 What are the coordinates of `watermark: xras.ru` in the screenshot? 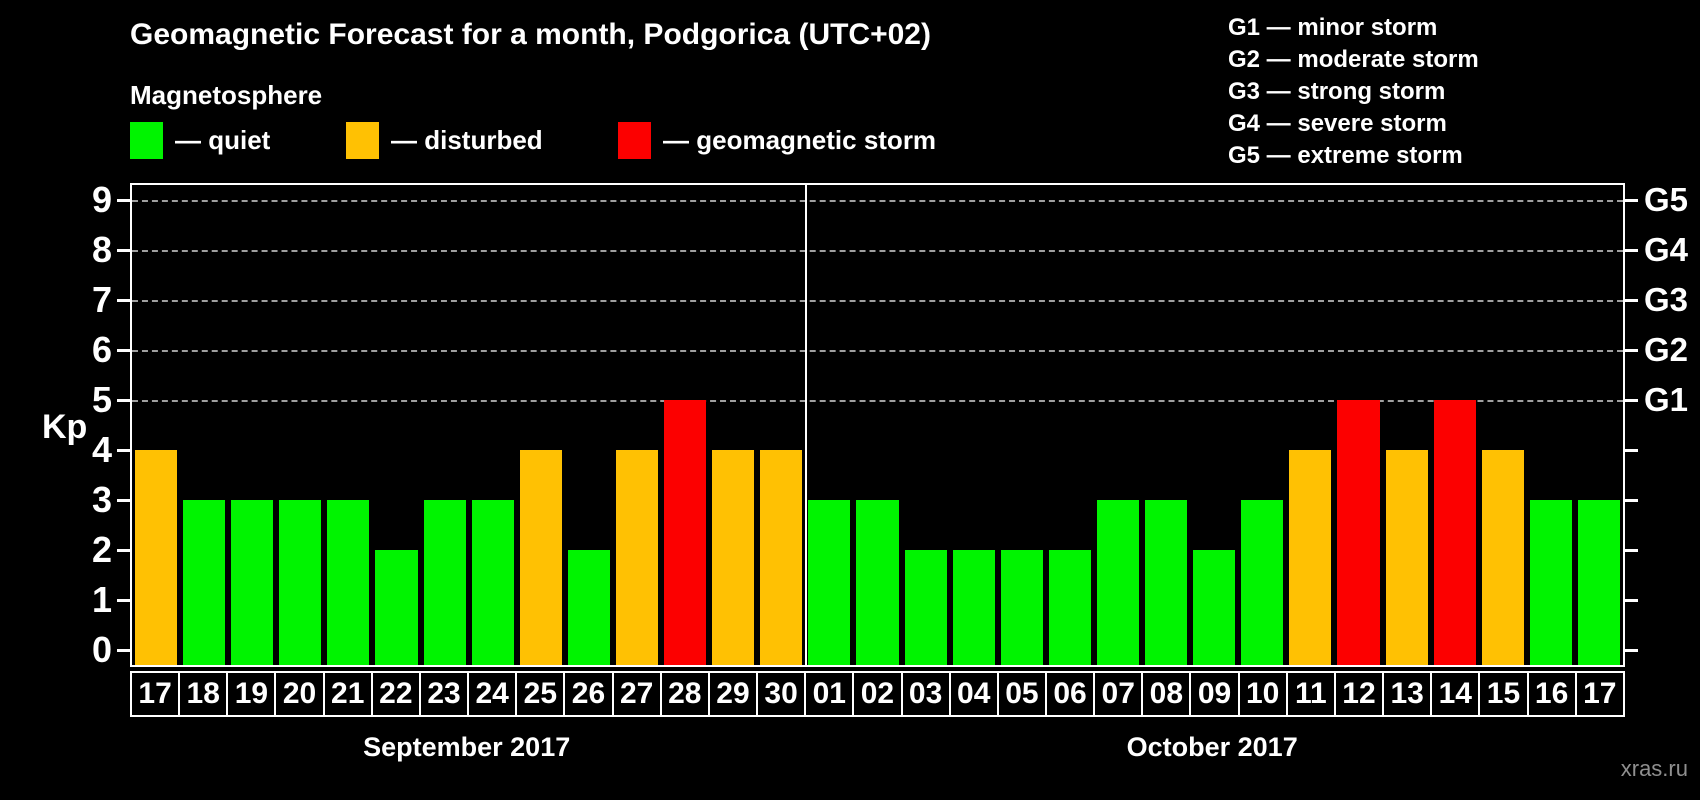 It's located at (1654, 768).